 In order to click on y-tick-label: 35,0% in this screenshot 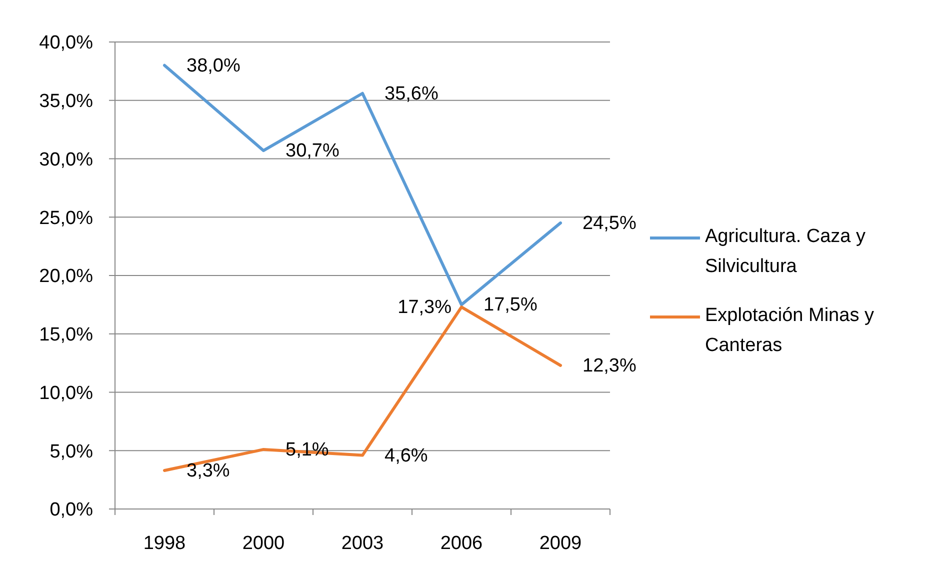, I will do `click(66, 101)`.